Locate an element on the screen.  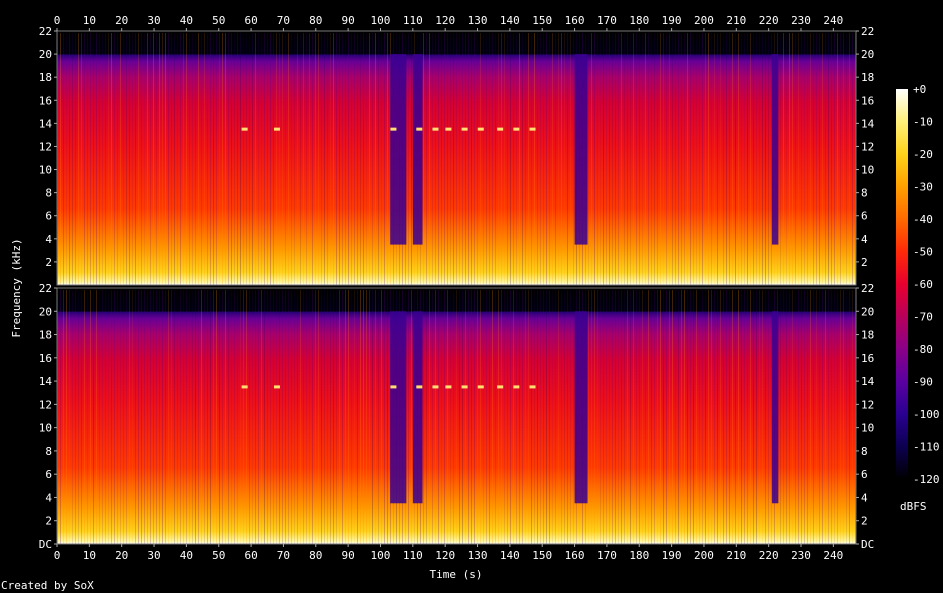
x-tick-label-top: 70 is located at coordinates (283, 20).